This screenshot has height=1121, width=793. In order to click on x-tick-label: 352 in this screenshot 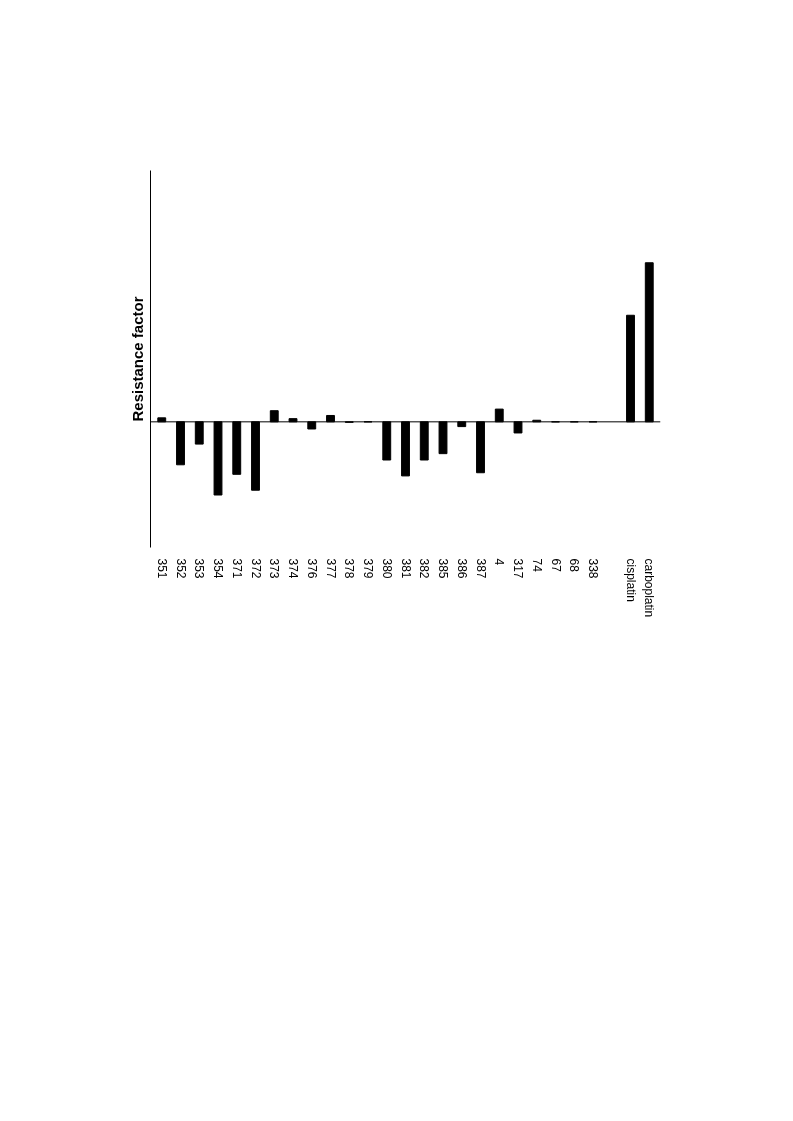, I will do `click(180, 568)`.